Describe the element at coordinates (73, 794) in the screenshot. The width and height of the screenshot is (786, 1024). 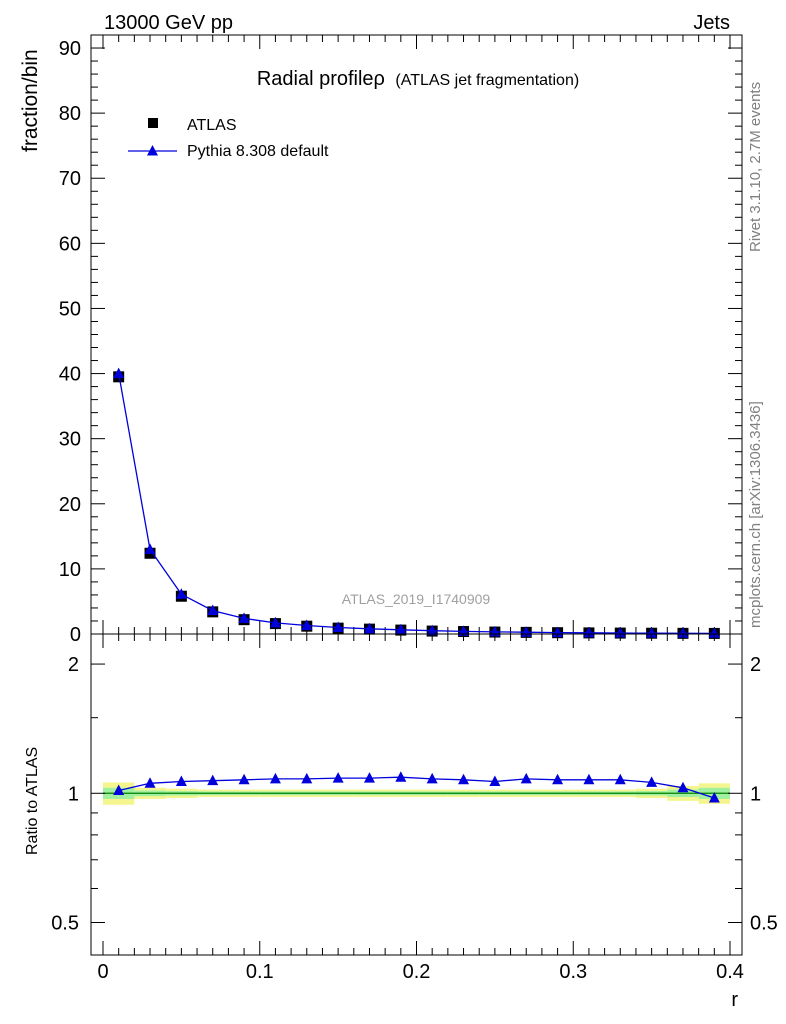
I see `ratio-y-tick-label: 1` at that location.